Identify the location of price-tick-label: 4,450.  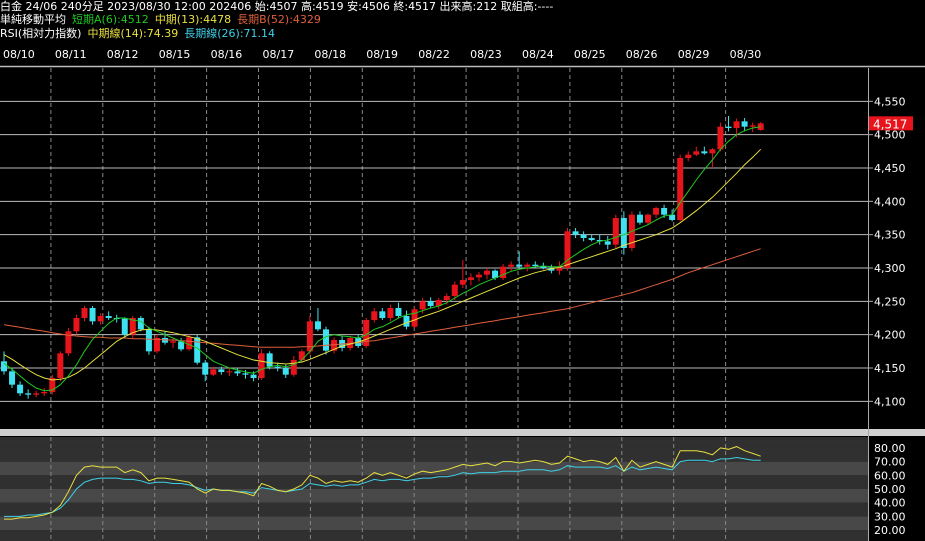
(890, 168).